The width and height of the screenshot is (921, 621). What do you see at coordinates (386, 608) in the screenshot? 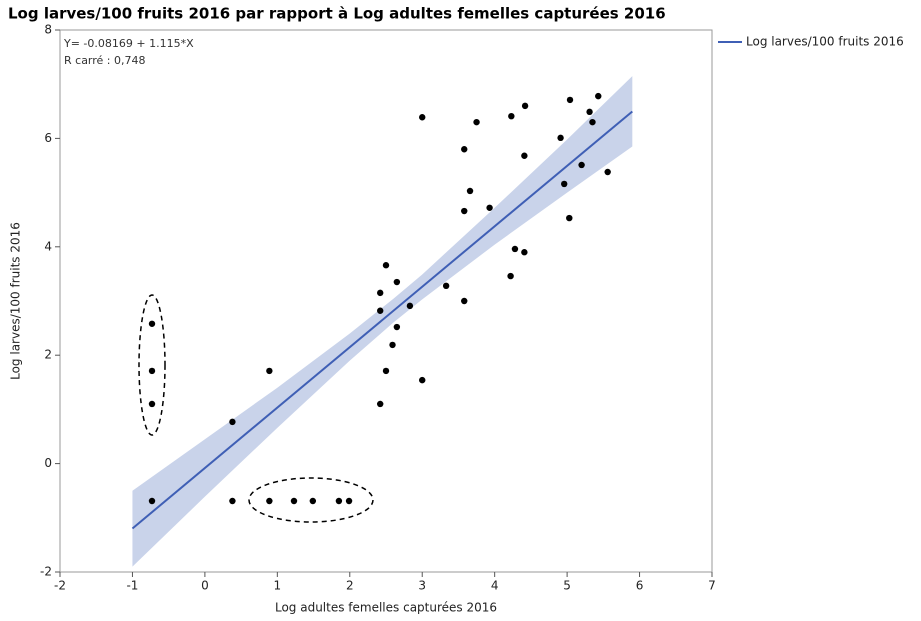
I see `x-axis-label: Log adultes femelles capturées 2016` at bounding box center [386, 608].